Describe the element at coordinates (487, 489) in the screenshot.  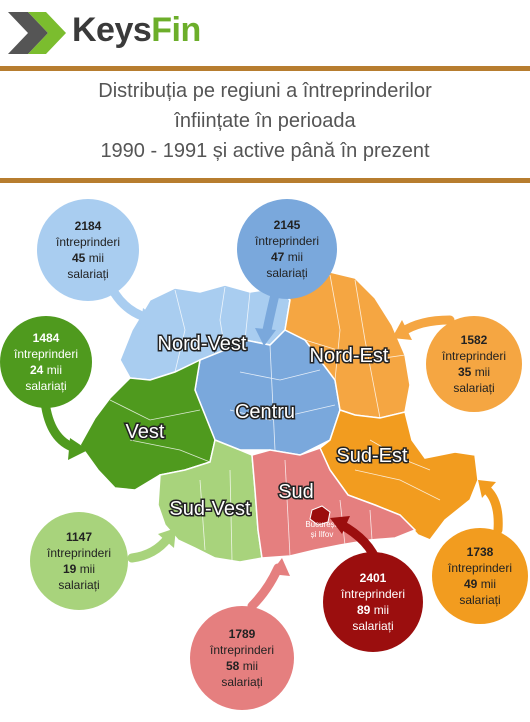
I see `arrowhead-sud-est` at that location.